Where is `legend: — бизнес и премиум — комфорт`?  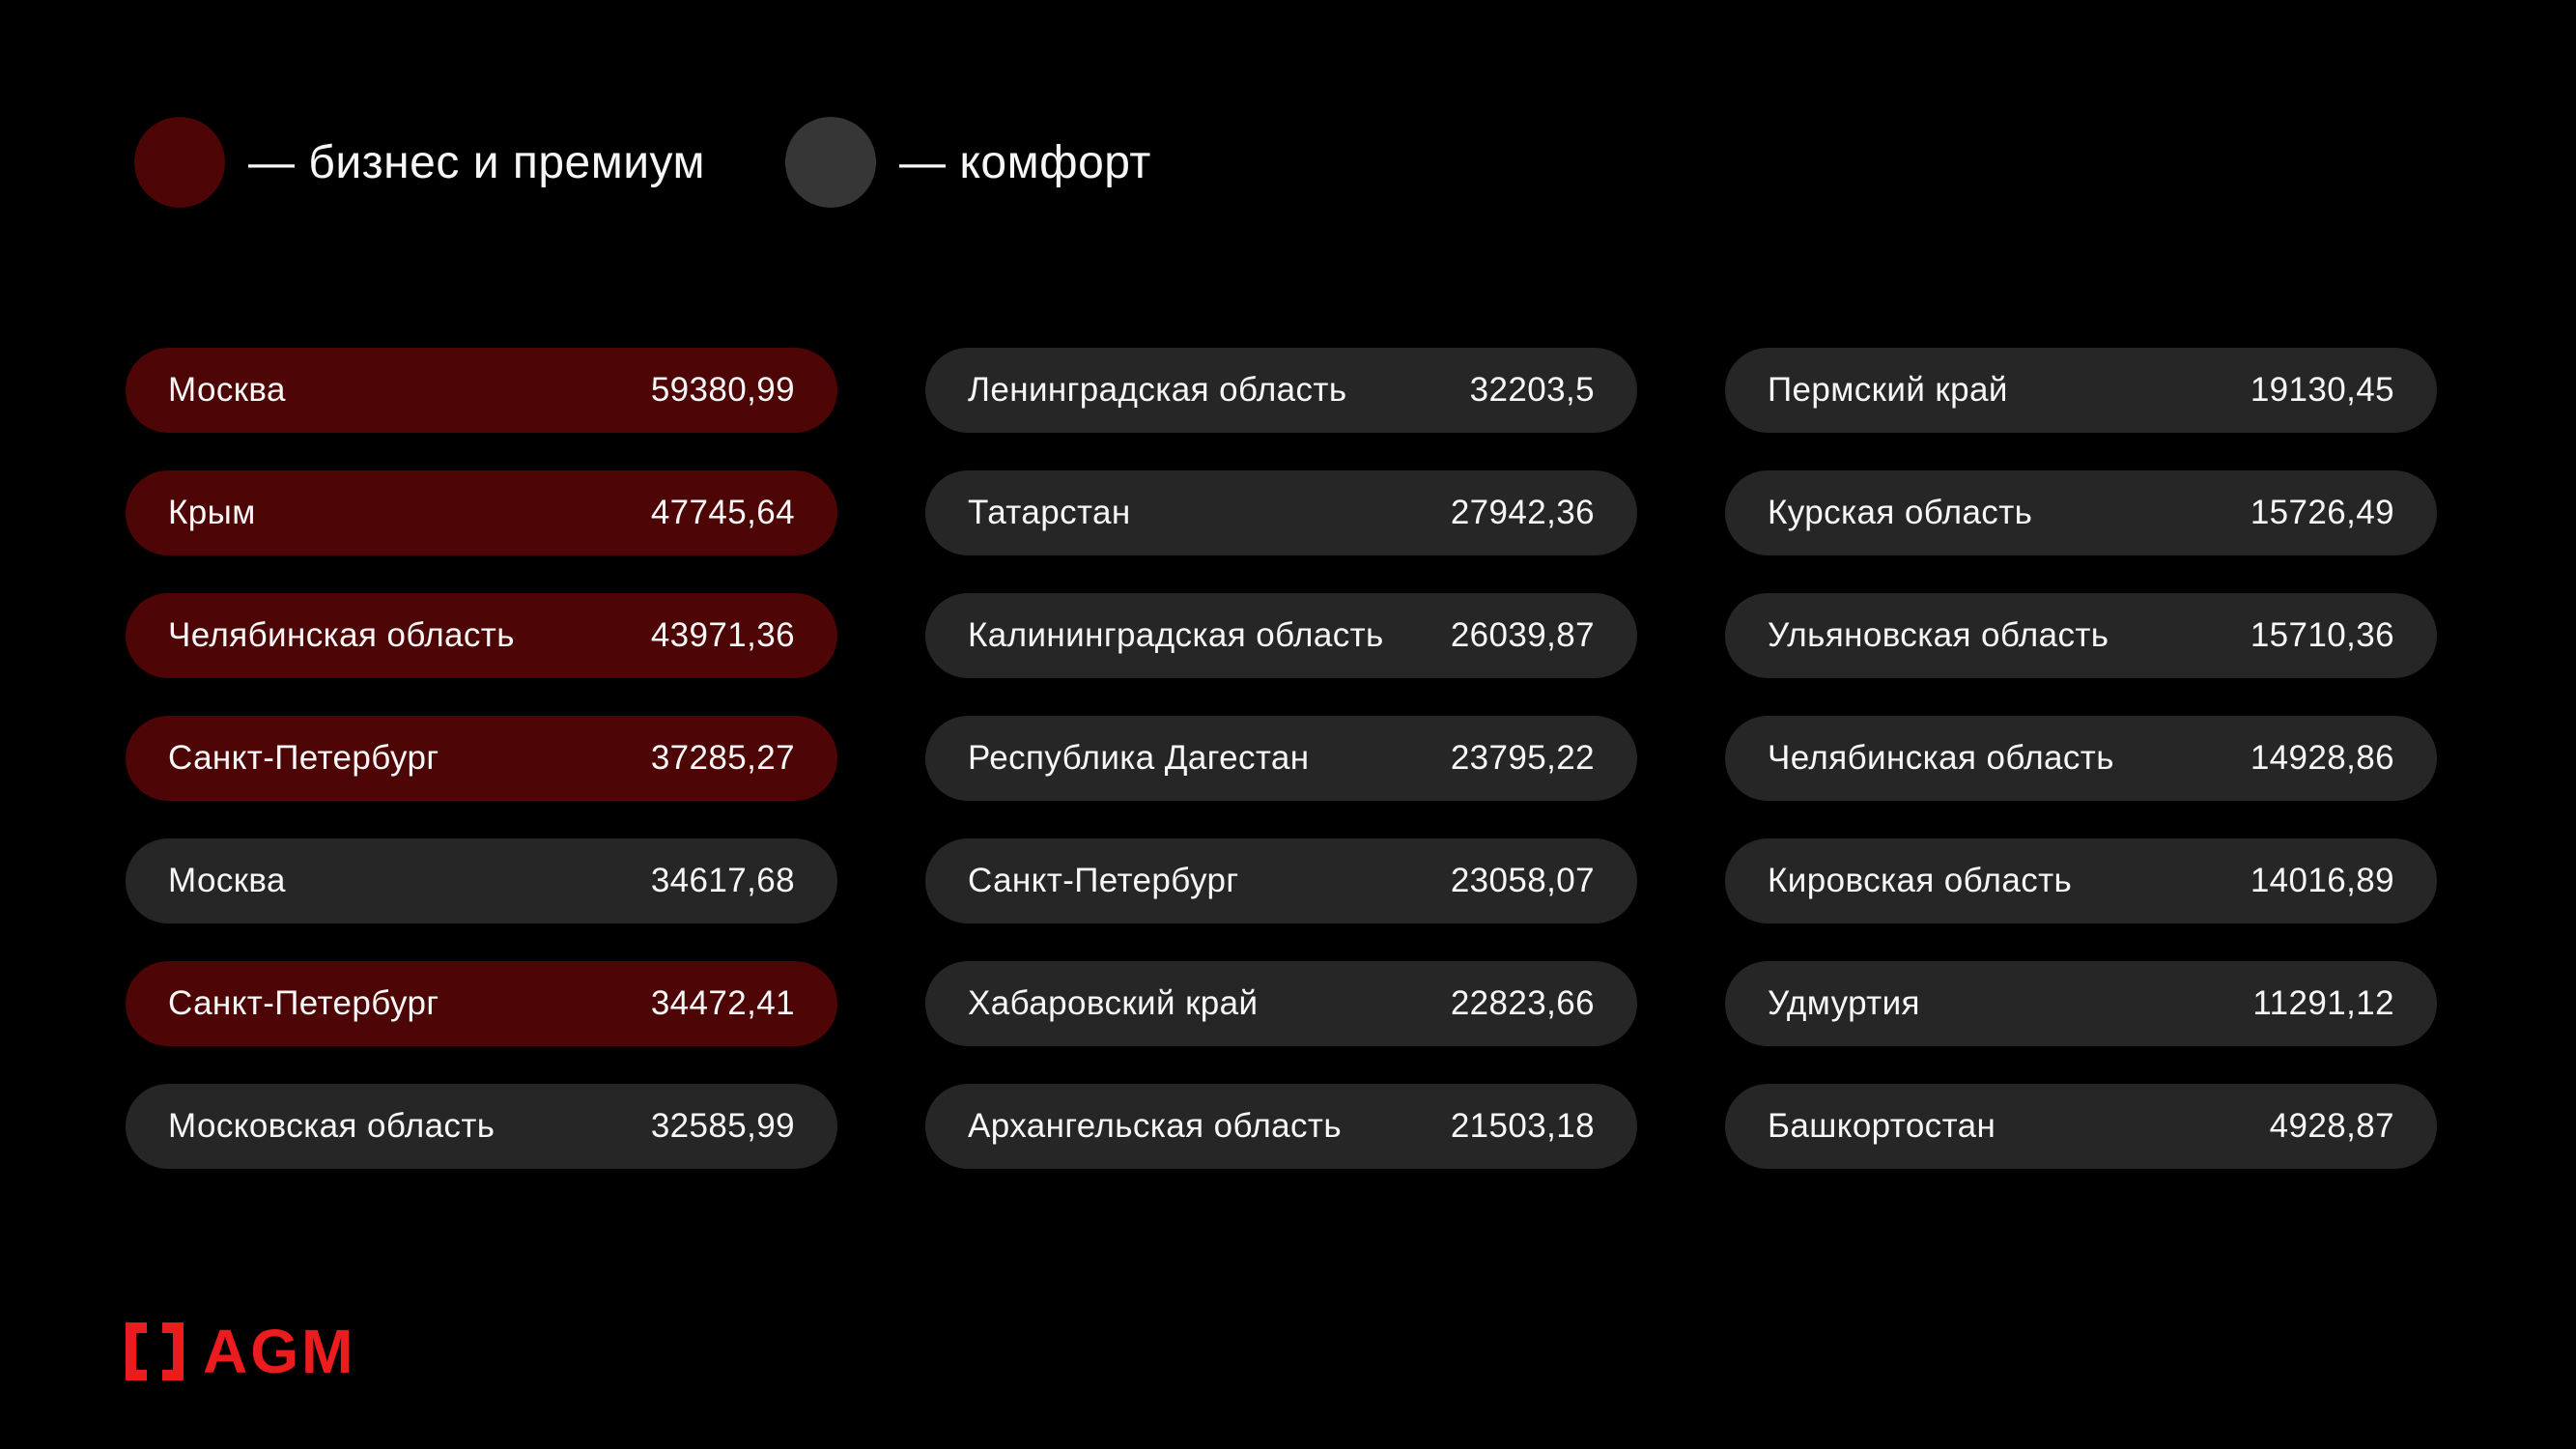
legend: — бизнес и премиум — комфорт is located at coordinates (642, 162).